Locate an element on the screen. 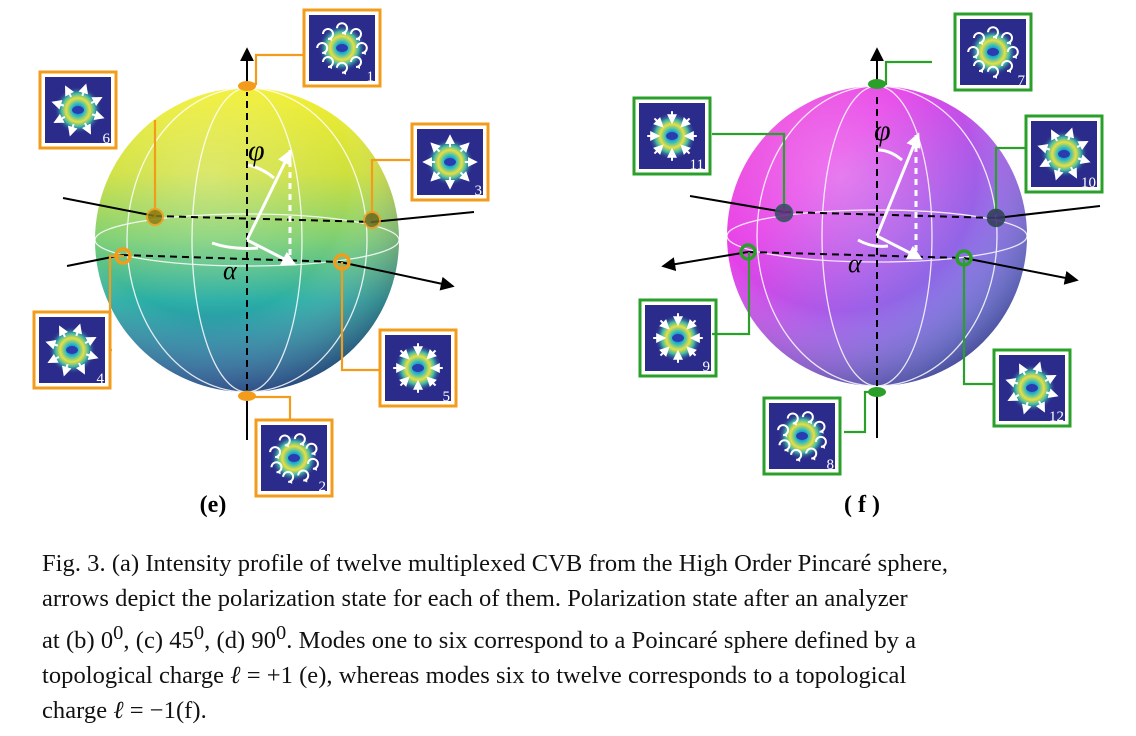  panel-label-e: (e) is located at coordinates (213, 505).